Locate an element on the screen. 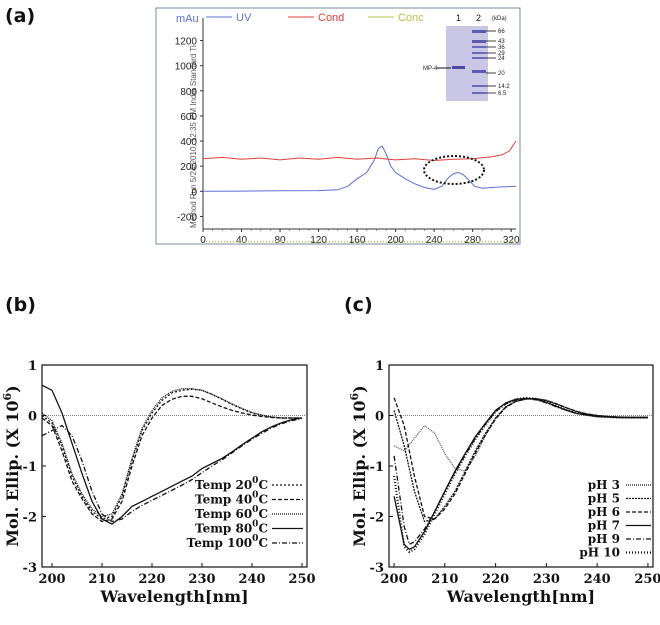 This screenshot has width=660, height=625. gel-band-label: MP-4 is located at coordinates (430, 69).